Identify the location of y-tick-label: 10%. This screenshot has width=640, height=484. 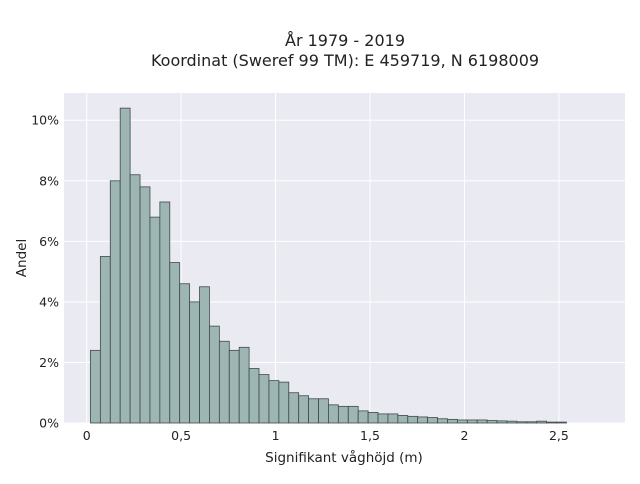
(45, 120).